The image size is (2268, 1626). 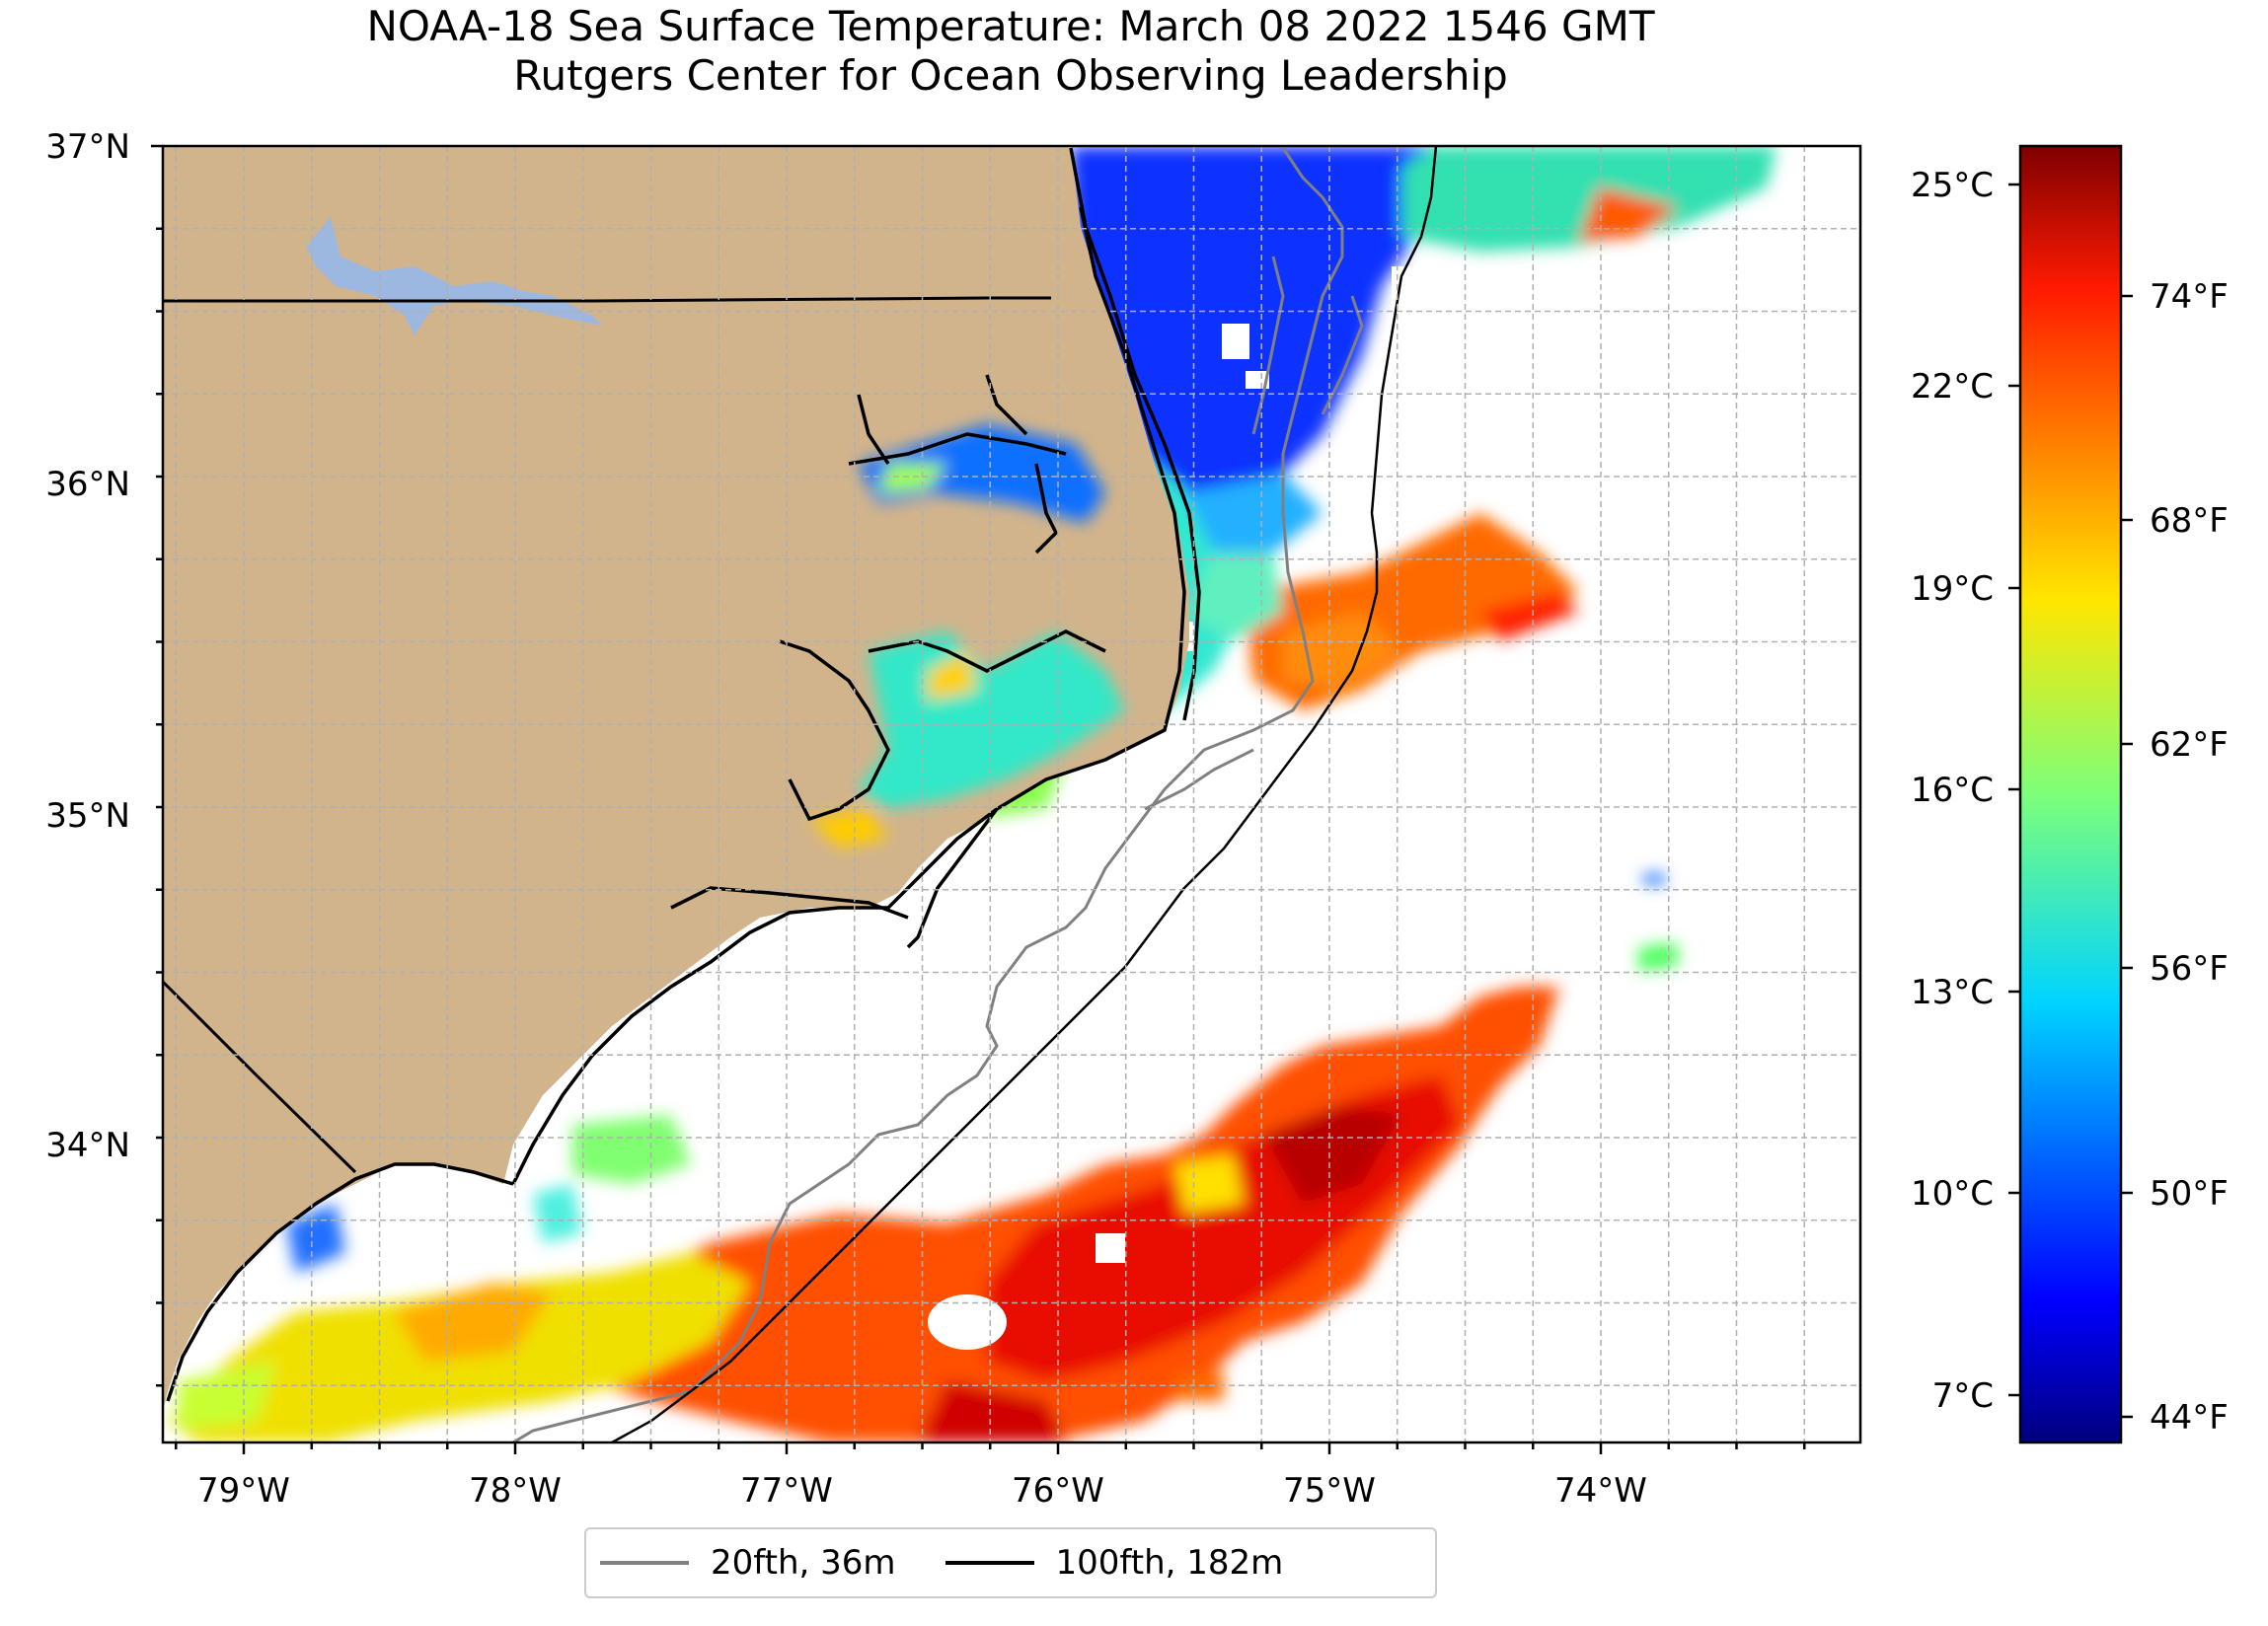 What do you see at coordinates (2071, 794) in the screenshot?
I see `colorbar` at bounding box center [2071, 794].